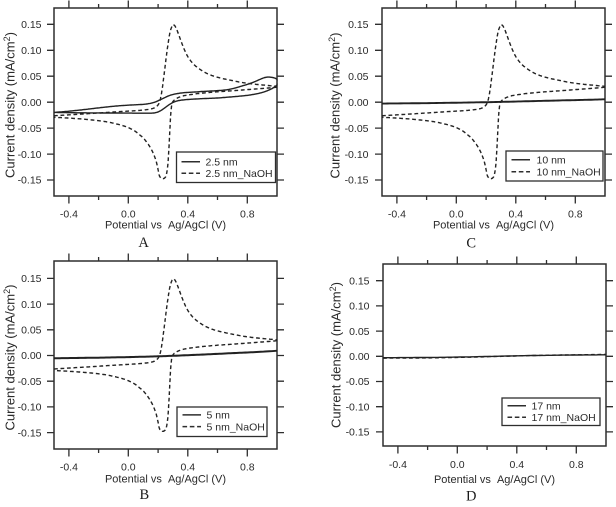 This screenshot has height=507, width=616. What do you see at coordinates (569, 172) in the screenshot?
I see `svg-text: 10 nm_NaOH` at bounding box center [569, 172].